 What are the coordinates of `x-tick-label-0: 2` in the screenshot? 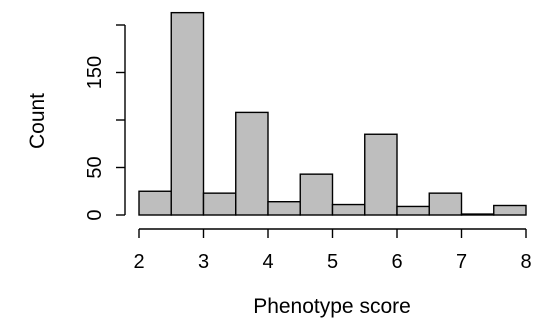 It's located at (138, 262).